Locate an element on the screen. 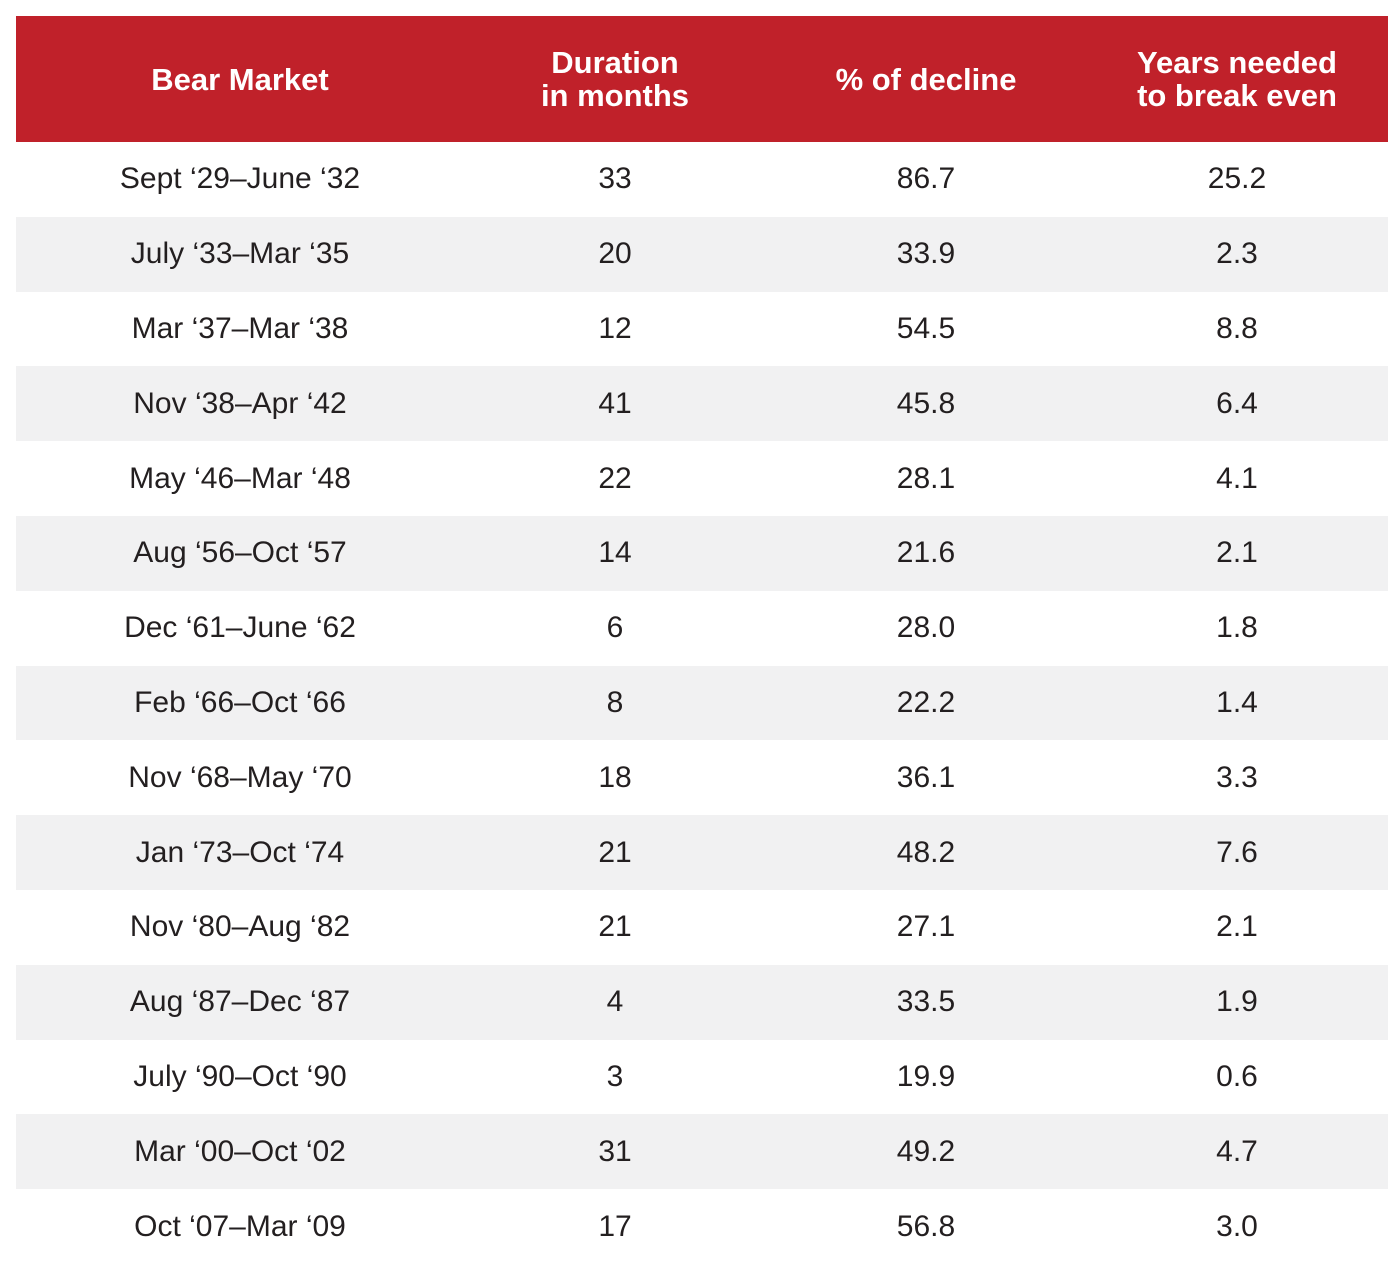  table-row: Oct ‘07–Mar ‘09 17 56.8 3.0 is located at coordinates (702, 1226).